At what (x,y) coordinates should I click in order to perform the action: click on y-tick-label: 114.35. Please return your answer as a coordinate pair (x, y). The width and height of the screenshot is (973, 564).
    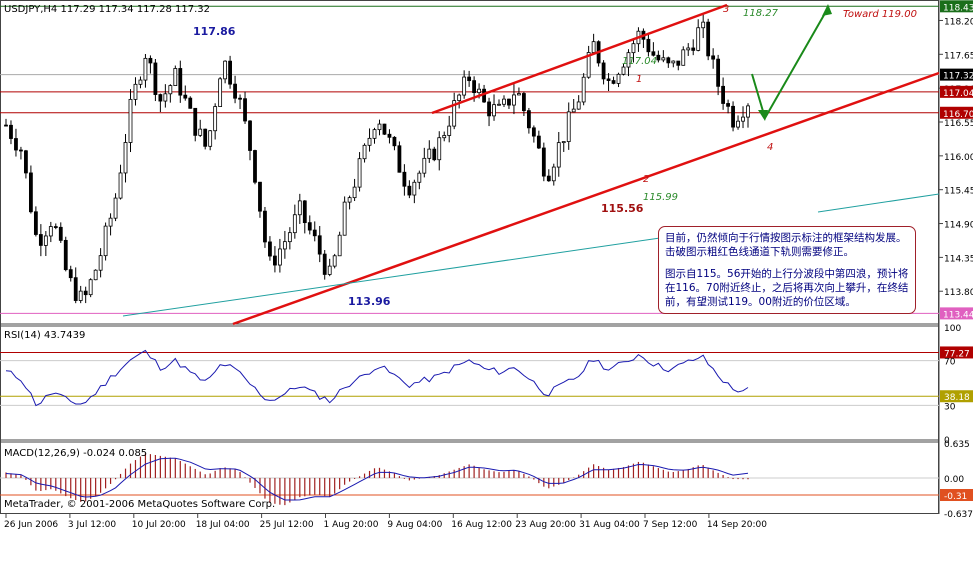
    Looking at the image, I should click on (958, 259).